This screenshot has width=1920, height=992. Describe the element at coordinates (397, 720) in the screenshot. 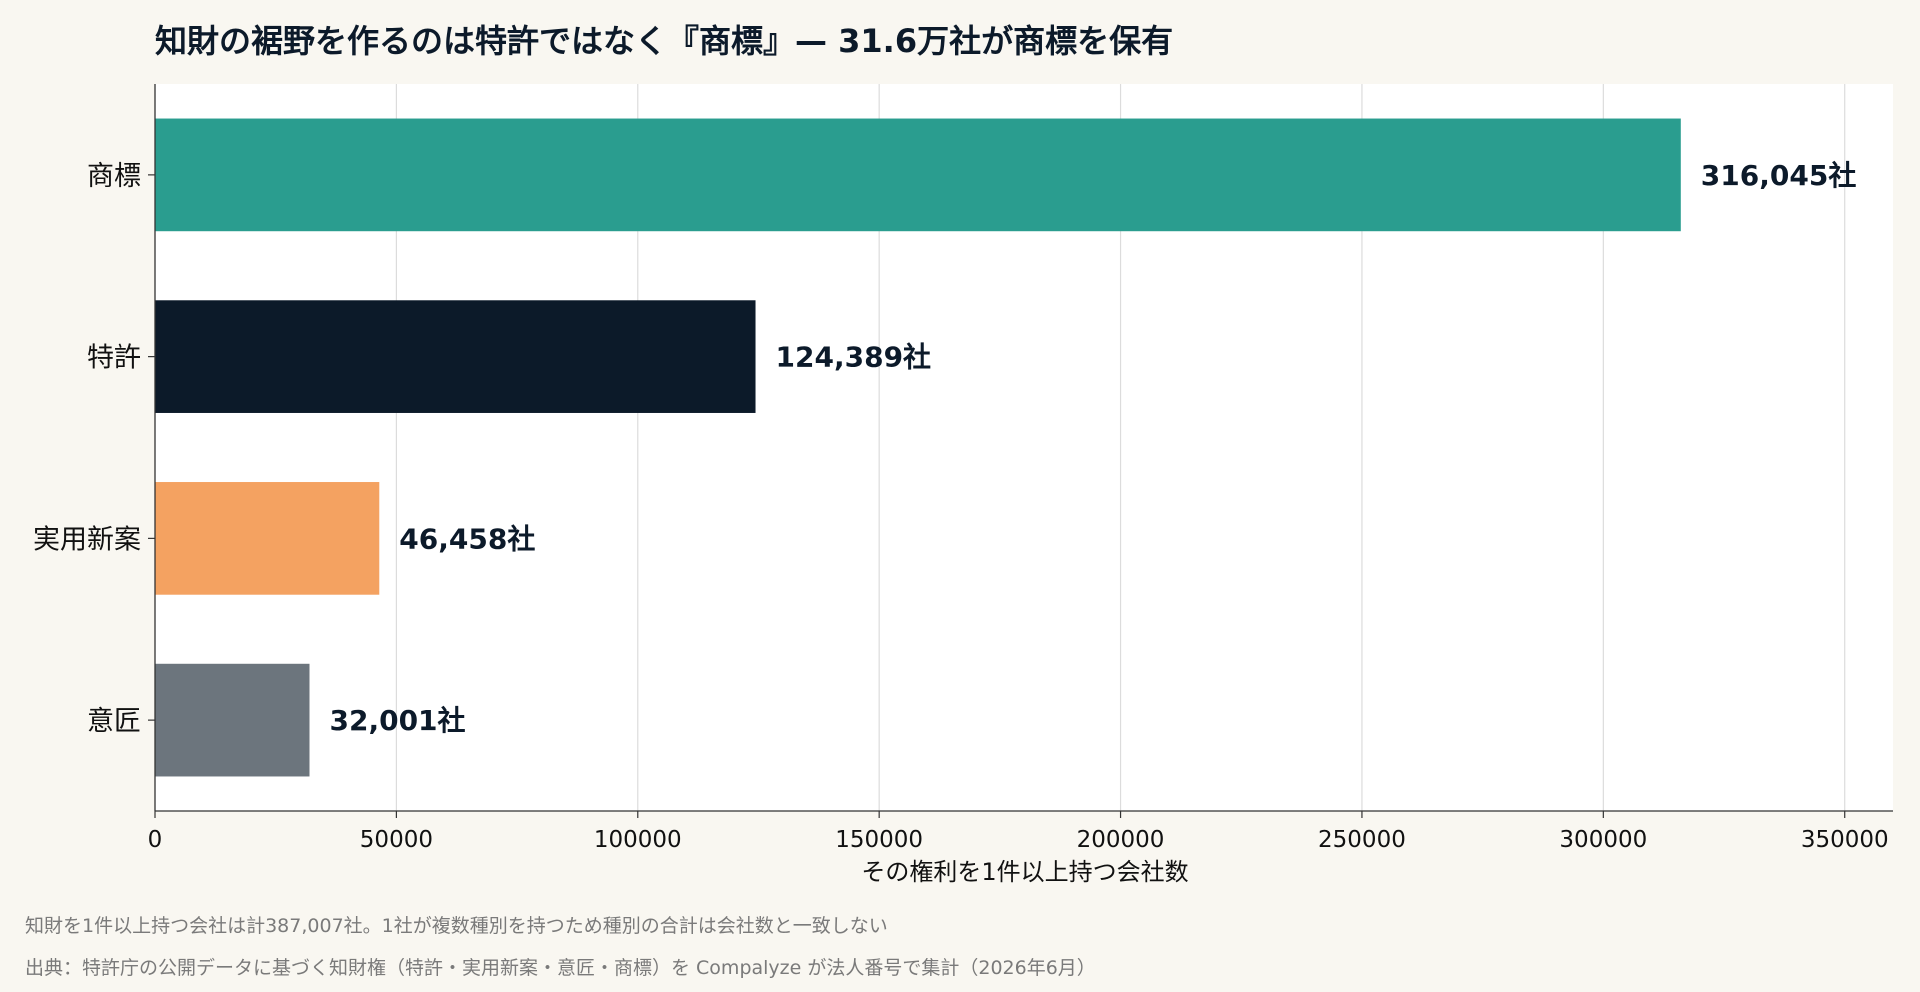

I see `value-label: 32,001社` at that location.